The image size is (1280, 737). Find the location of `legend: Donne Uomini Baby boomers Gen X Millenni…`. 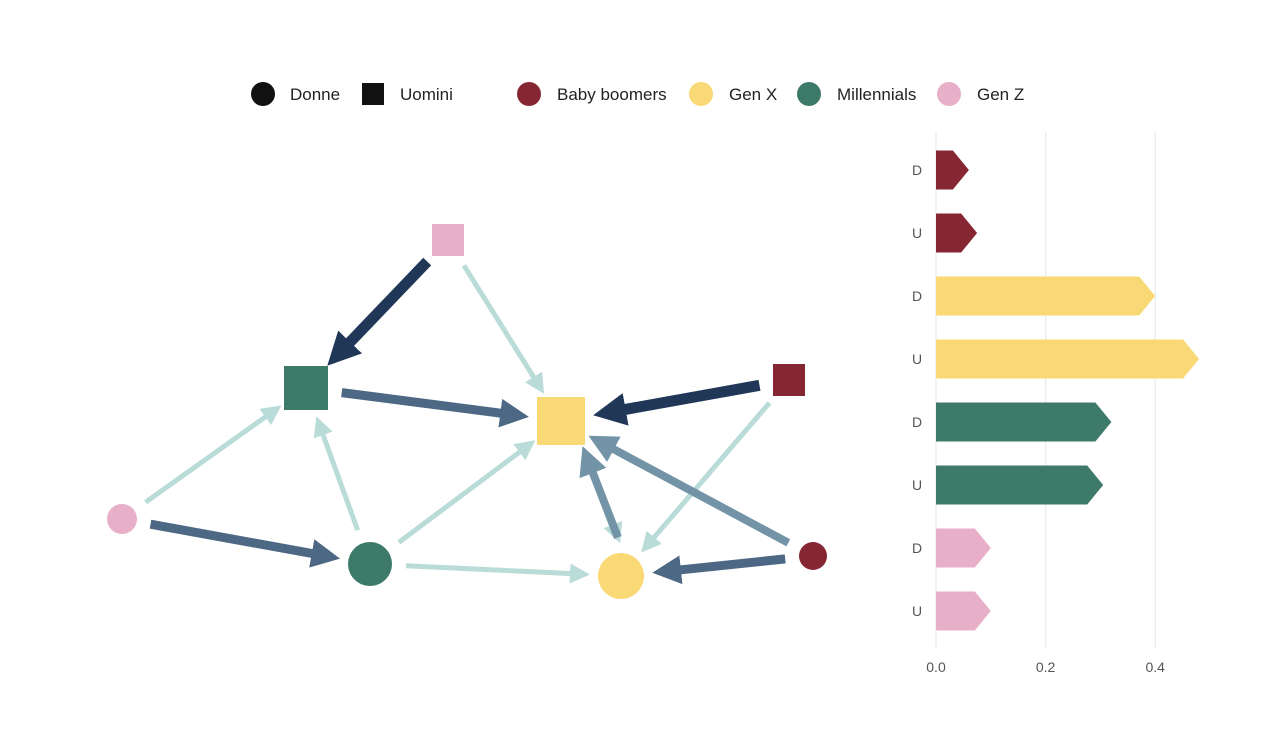

legend: Donne Uomini Baby boomers Gen X Millenni… is located at coordinates (637, 94).